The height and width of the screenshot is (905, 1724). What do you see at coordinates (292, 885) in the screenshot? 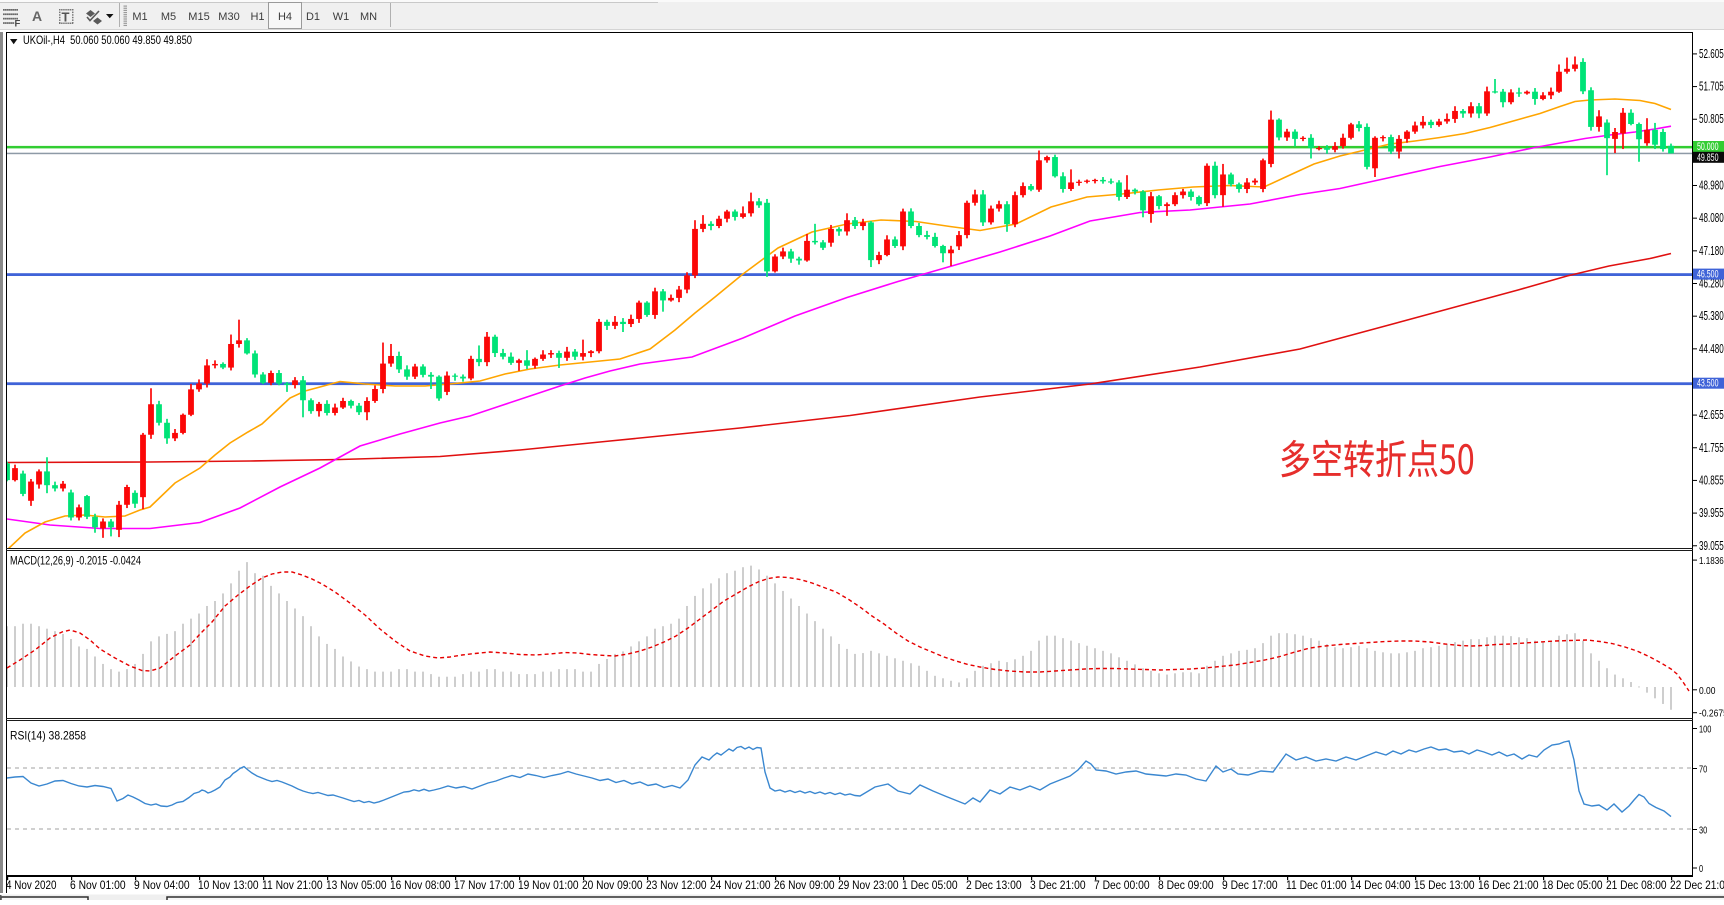
I see `svg-text: 11 Nov 21:00` at bounding box center [292, 885].